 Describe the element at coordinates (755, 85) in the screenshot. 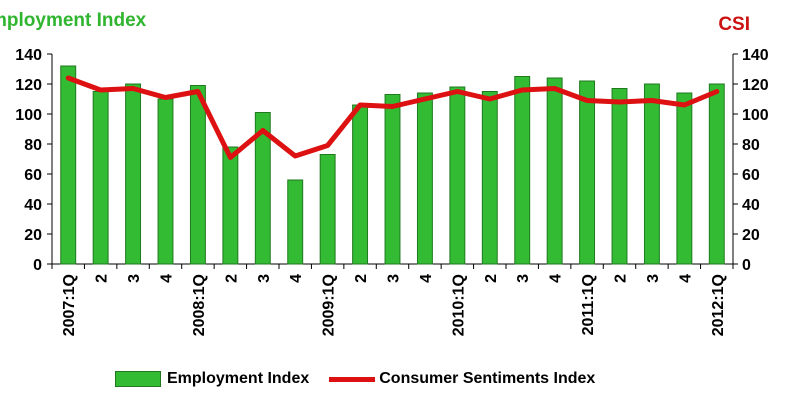

I see `right-tick-label: 120` at that location.